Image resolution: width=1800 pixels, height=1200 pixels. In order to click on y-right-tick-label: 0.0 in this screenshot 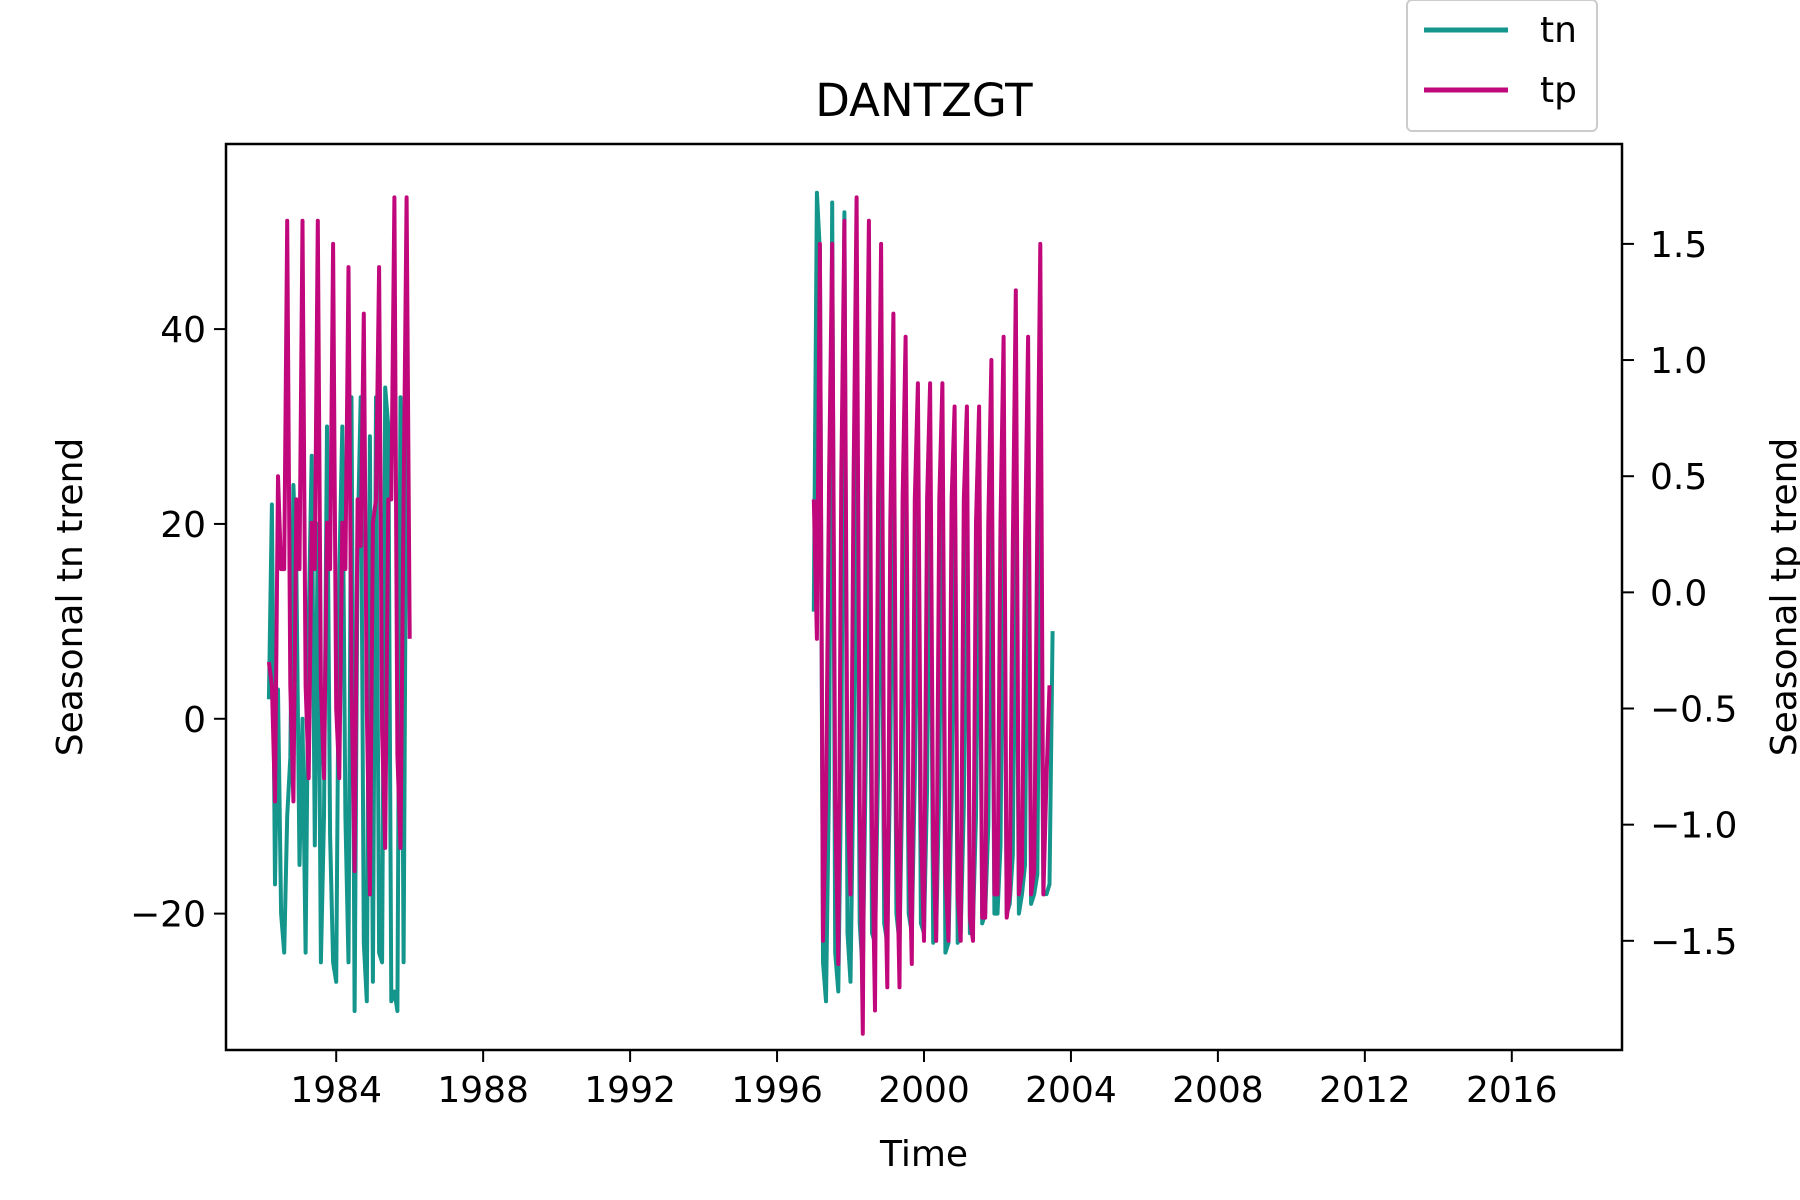, I will do `click(1678, 593)`.